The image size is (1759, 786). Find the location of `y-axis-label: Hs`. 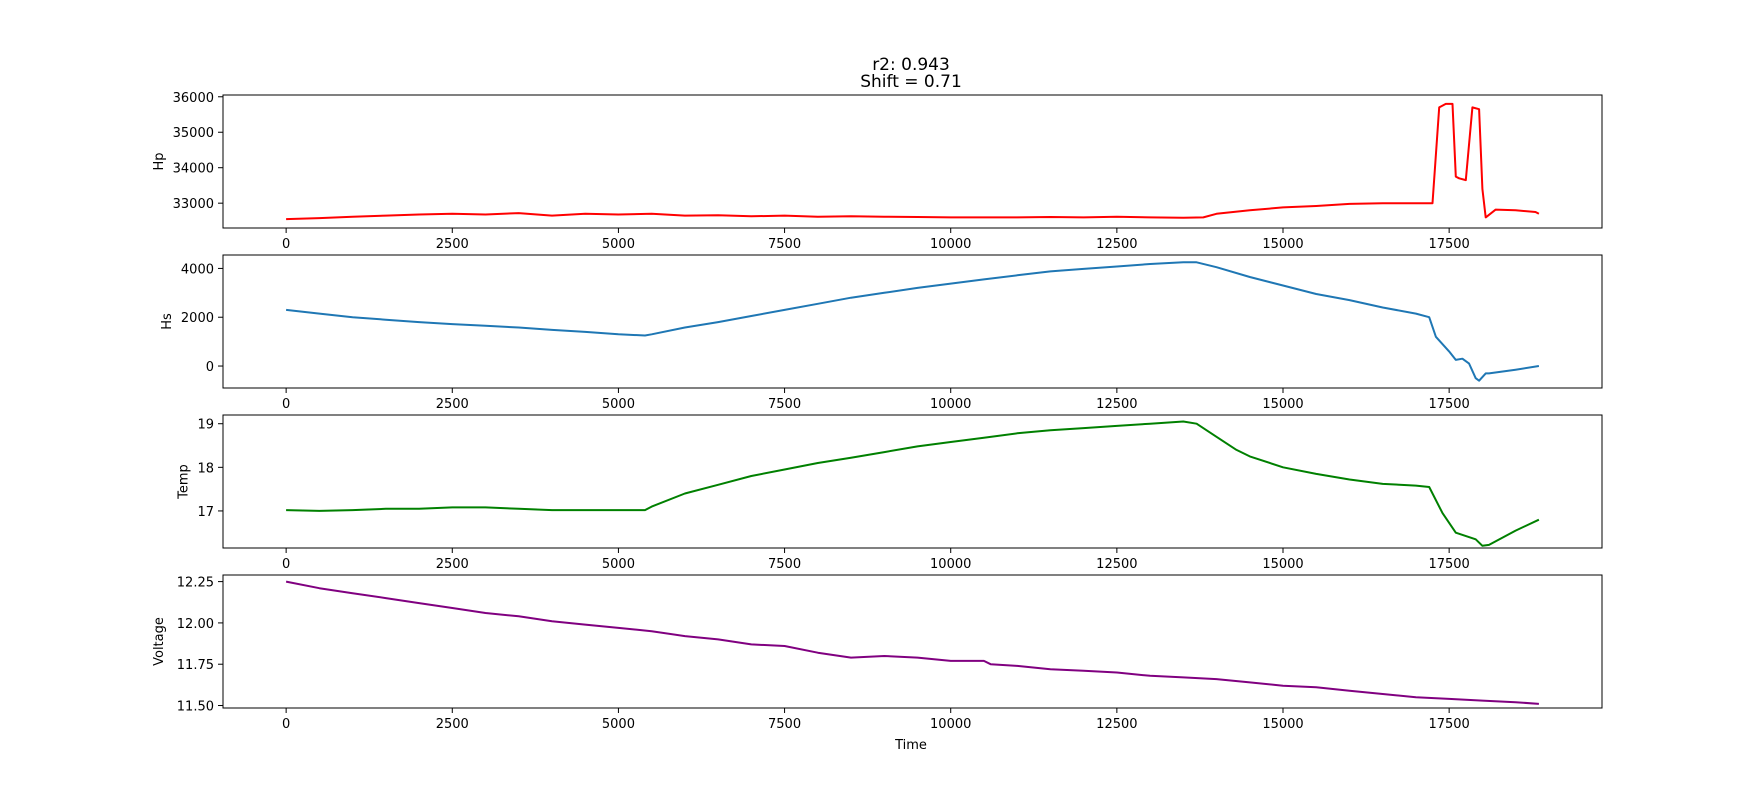

y-axis-label: Hs is located at coordinates (167, 321).